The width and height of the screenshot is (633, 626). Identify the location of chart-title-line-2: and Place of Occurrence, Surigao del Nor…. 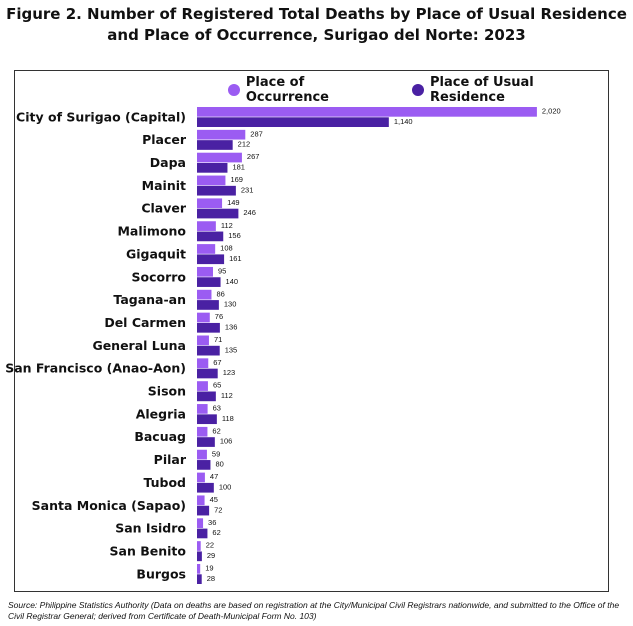
(316, 35).